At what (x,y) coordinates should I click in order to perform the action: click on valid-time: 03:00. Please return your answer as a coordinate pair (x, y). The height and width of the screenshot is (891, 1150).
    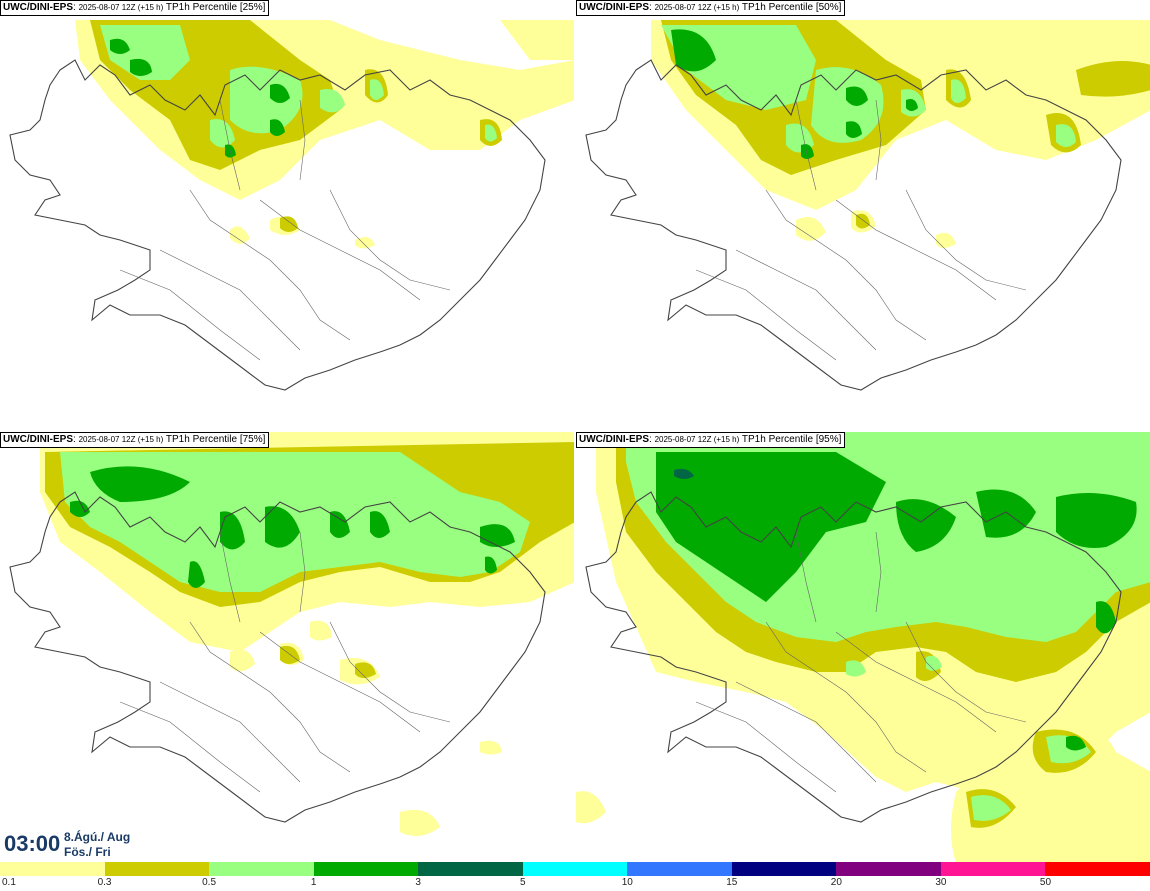
    Looking at the image, I should click on (32, 843).